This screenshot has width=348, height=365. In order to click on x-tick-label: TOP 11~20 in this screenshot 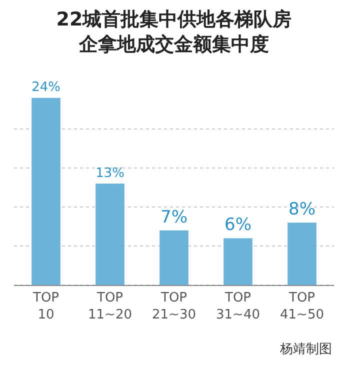, I will do `click(110, 306)`.